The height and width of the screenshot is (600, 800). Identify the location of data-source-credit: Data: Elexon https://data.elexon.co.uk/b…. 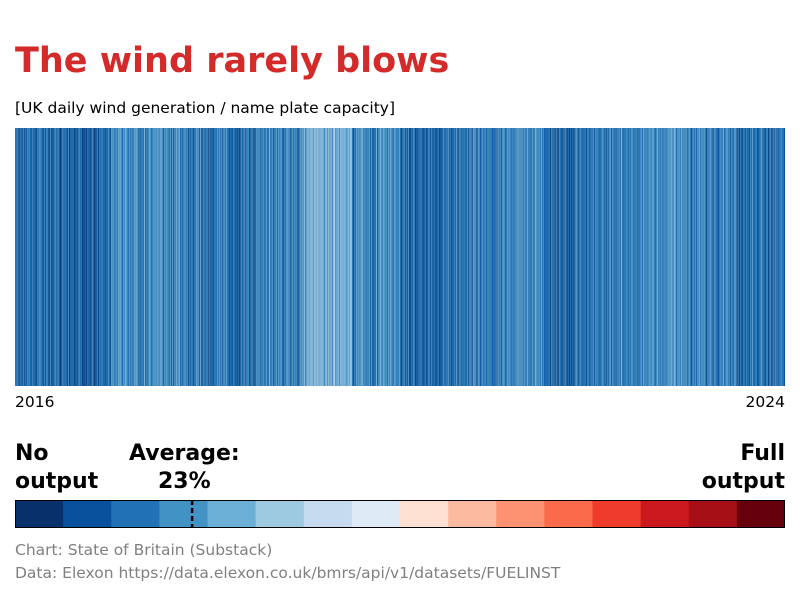
(288, 573).